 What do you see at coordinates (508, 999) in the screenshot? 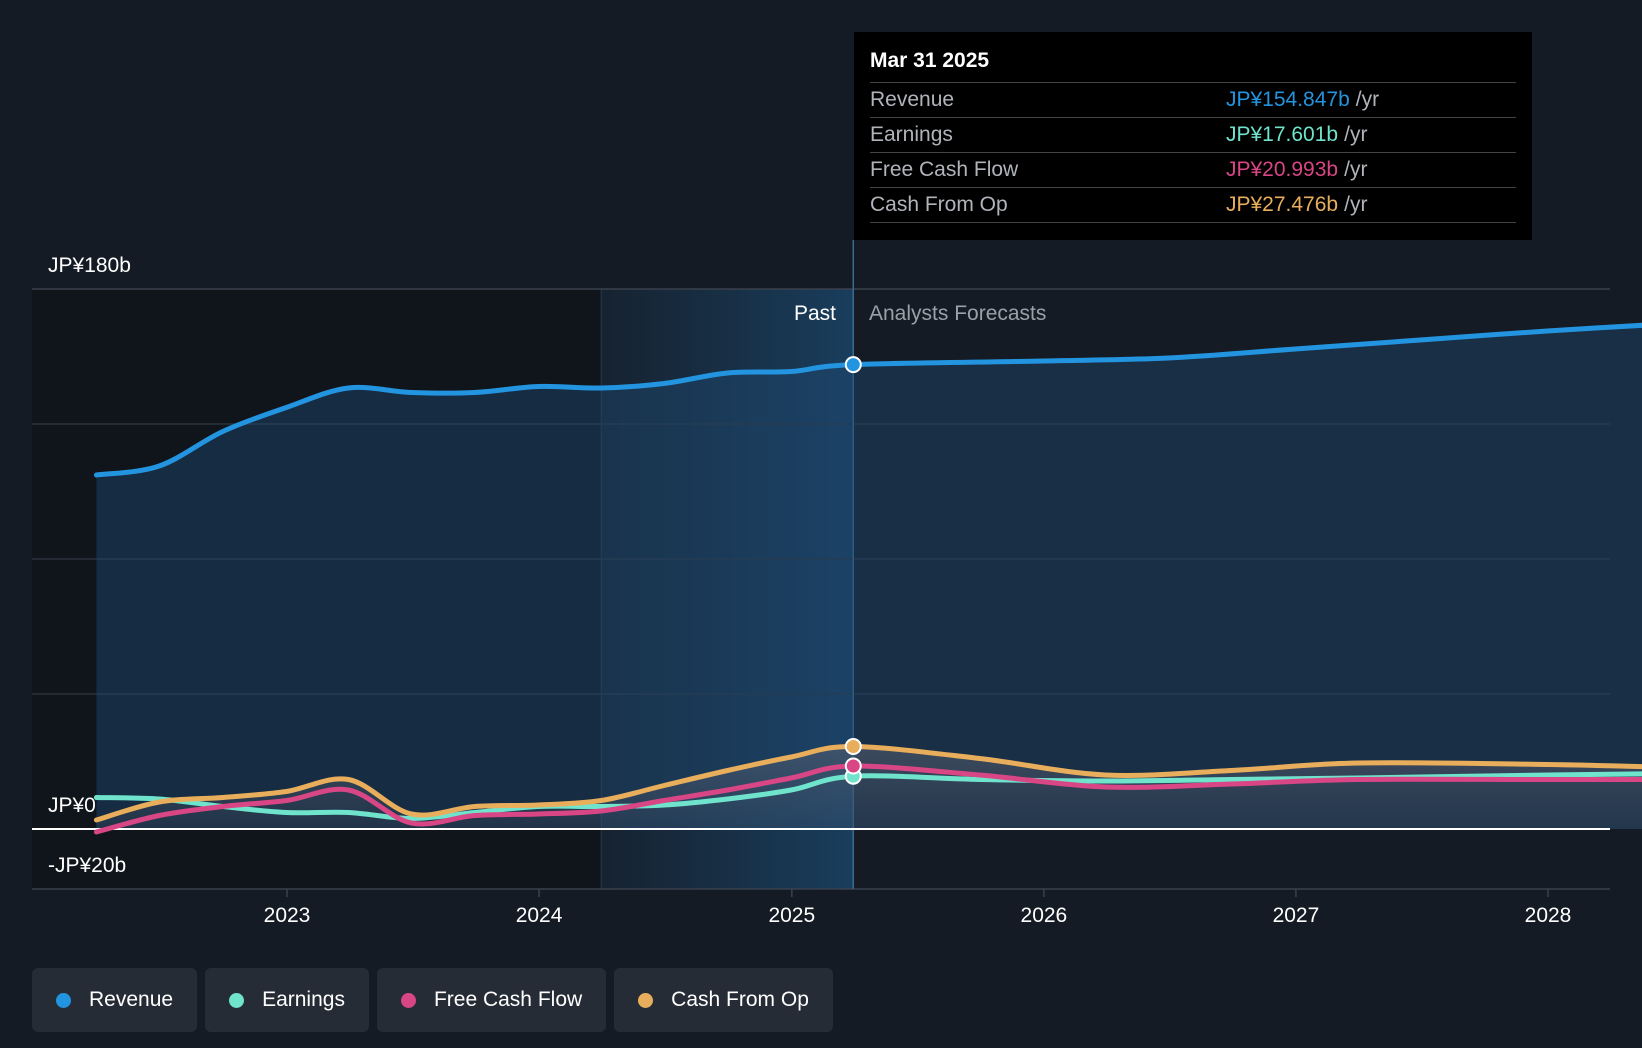
I see `legend-label: Free Cash Flow` at bounding box center [508, 999].